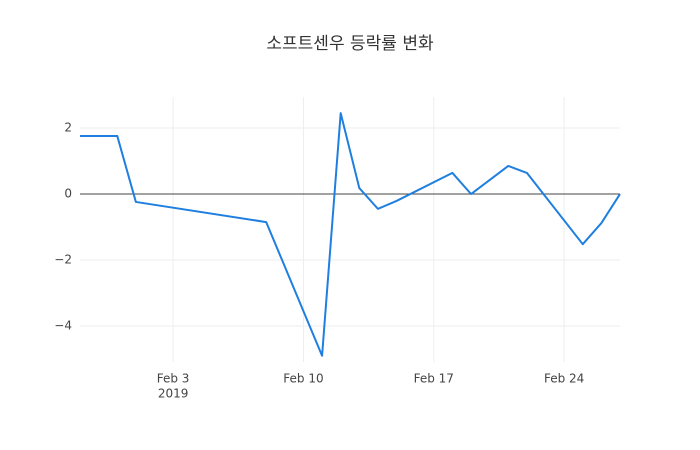 Image resolution: width=700 pixels, height=450 pixels. I want to click on y-tick-label: −4, so click(63, 326).